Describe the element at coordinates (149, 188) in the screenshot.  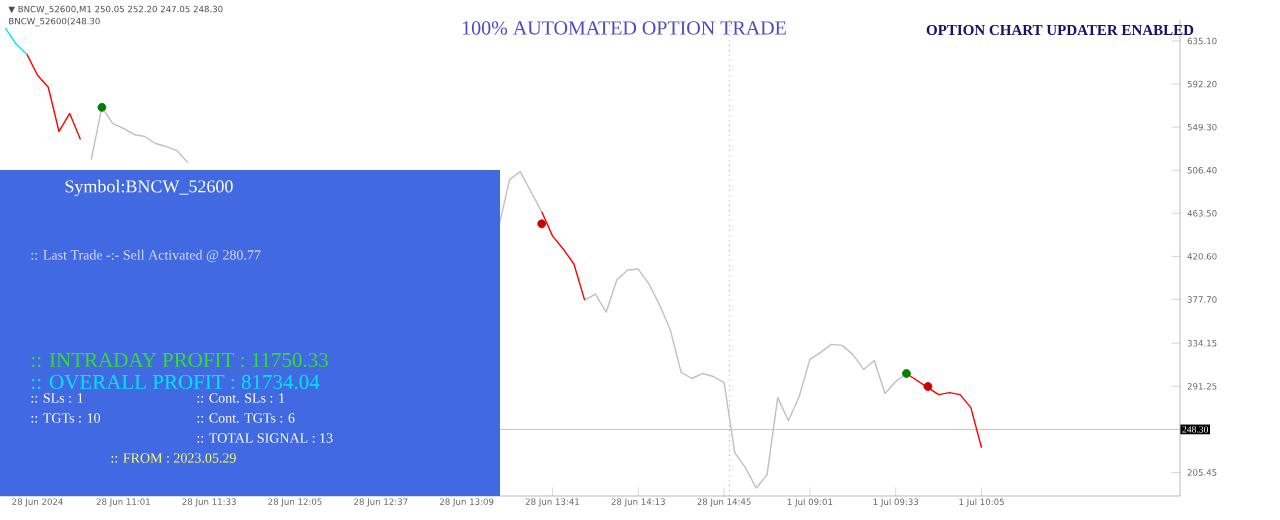
I see `annotation: Symbol:BNCW_52600` at that location.